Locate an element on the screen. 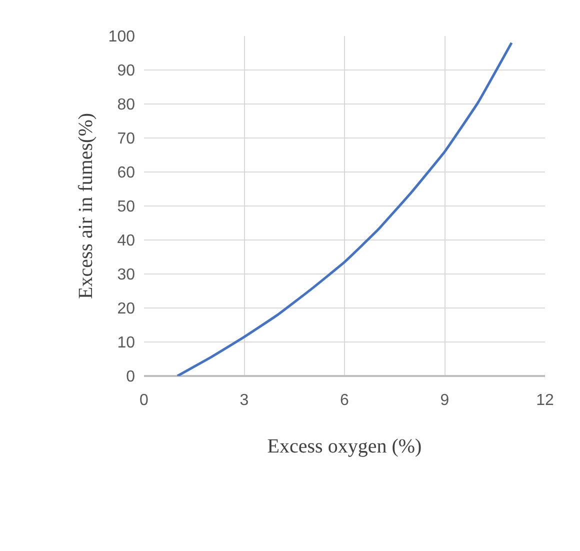 The height and width of the screenshot is (551, 580). y-tick-label: 100 is located at coordinates (122, 37).